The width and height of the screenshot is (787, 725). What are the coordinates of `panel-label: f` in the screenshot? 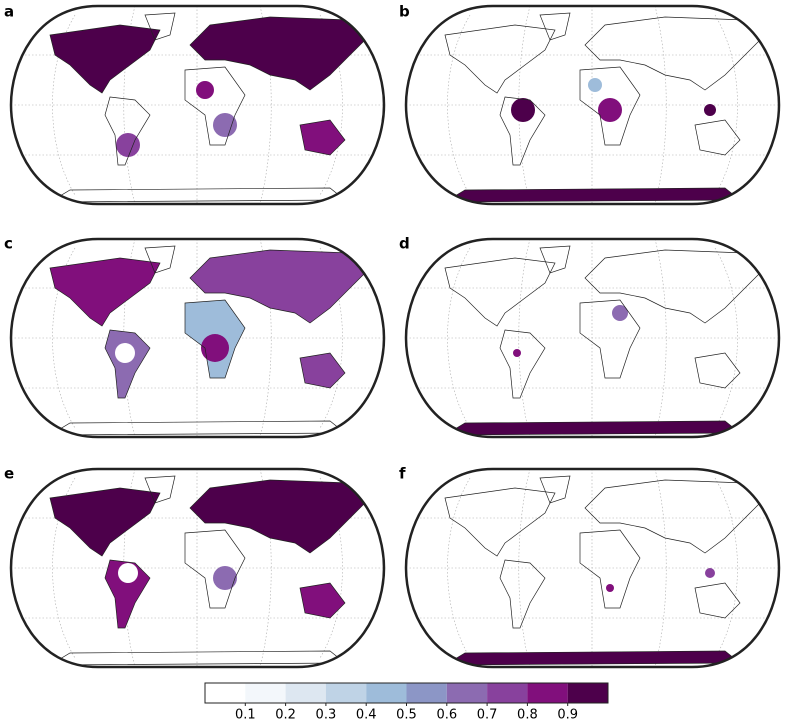 It's located at (402, 474).